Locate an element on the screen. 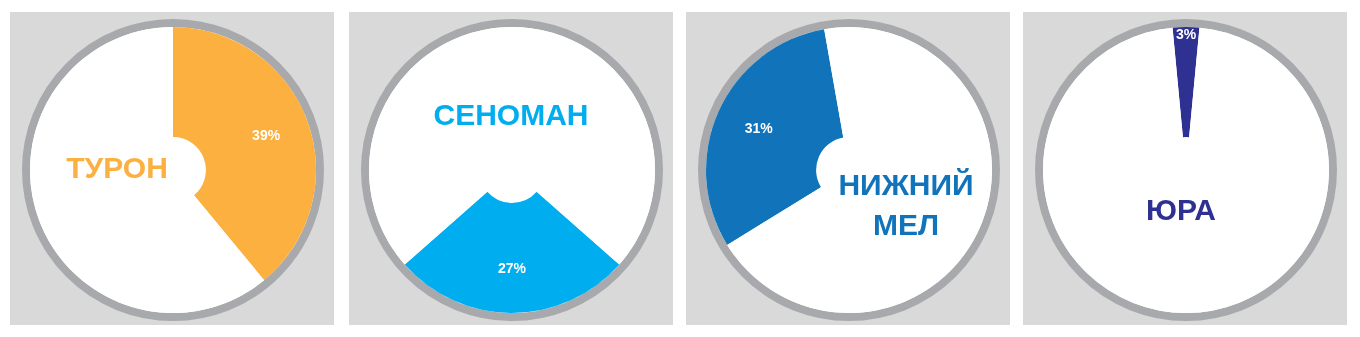 The width and height of the screenshot is (1360, 337). data-label: 27% is located at coordinates (512, 267).